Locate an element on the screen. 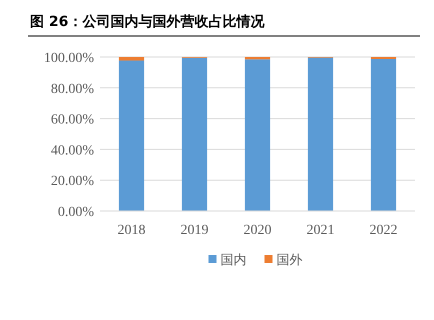  y-tick-label: 20.00% is located at coordinates (72, 182).